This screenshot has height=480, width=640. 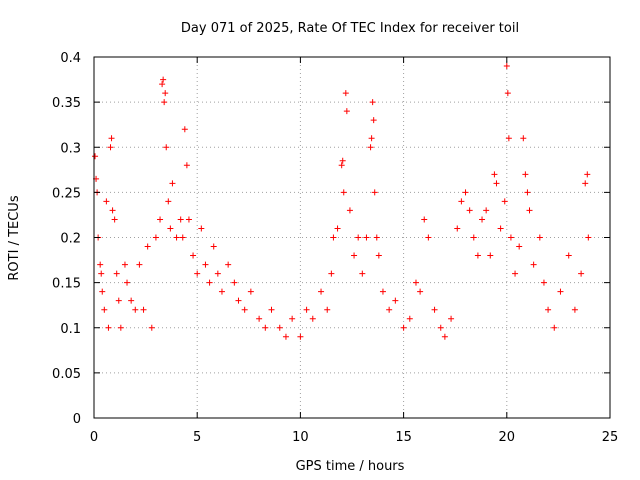 I want to click on x-tick-label: 20, so click(x=507, y=437).